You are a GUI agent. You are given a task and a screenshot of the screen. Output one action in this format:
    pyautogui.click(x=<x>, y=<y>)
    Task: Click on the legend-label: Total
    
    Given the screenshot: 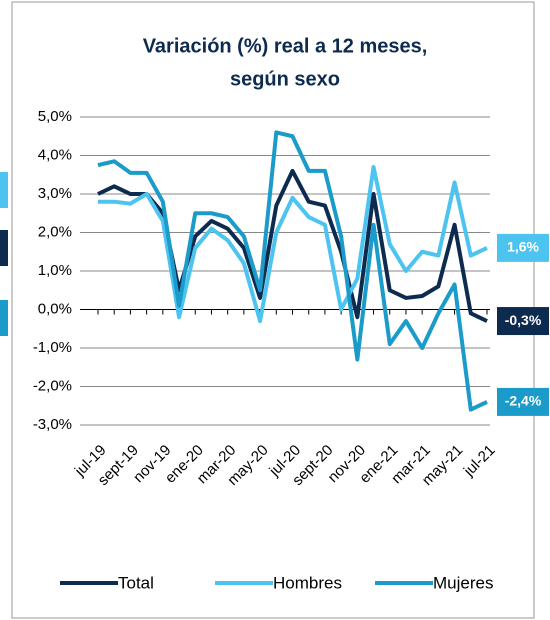 What is the action you would take?
    pyautogui.click(x=136, y=582)
    